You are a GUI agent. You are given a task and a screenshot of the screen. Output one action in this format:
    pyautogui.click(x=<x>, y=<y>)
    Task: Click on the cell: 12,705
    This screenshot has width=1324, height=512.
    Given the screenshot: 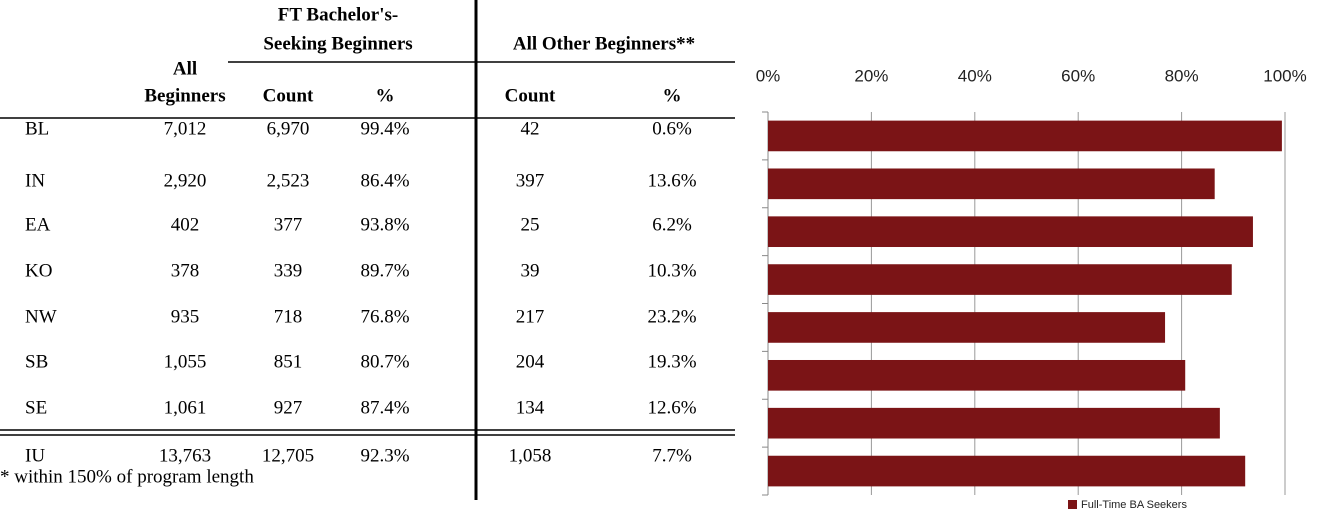 What is the action you would take?
    pyautogui.click(x=288, y=455)
    